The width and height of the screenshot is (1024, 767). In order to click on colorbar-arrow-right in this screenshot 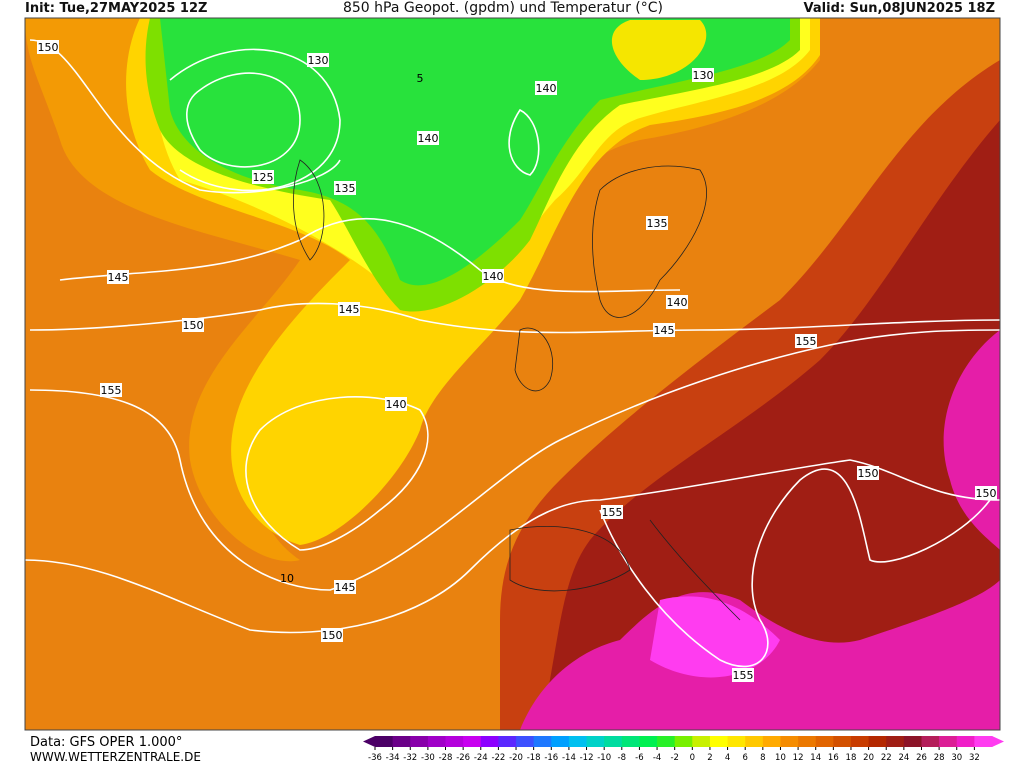, I will do `click(998, 741)`.